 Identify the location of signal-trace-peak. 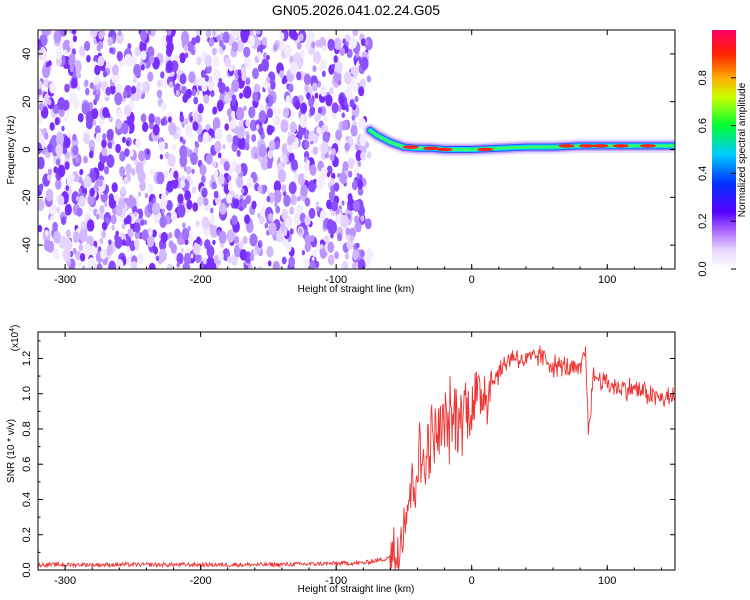
(566, 146).